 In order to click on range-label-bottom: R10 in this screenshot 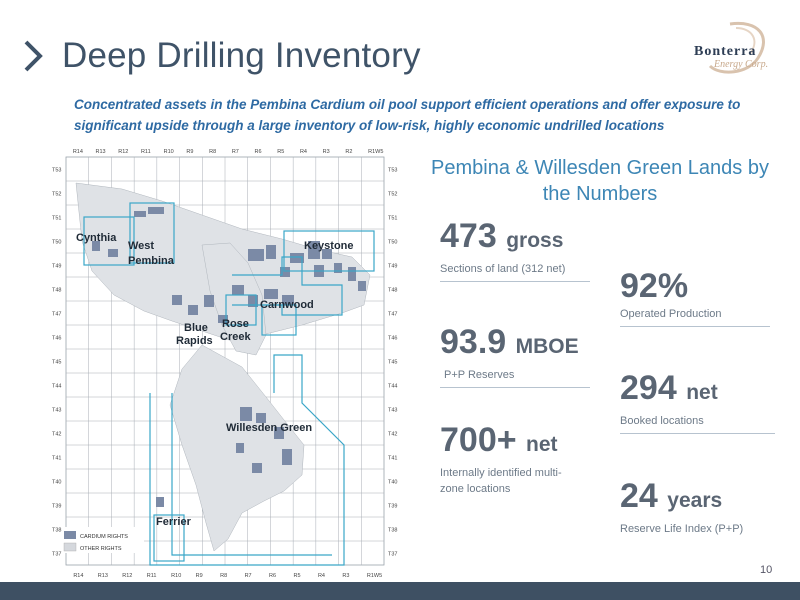, I will do `click(176, 576)`.